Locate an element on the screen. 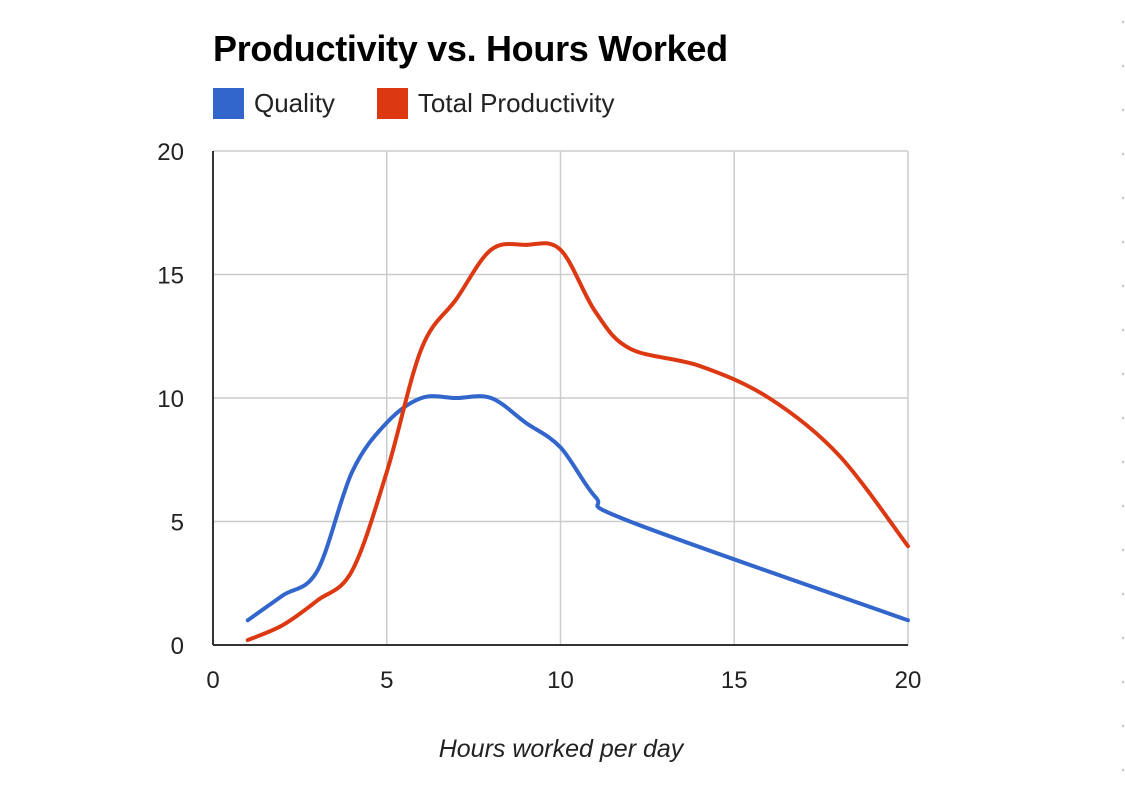 Image resolution: width=1125 pixels, height=799 pixels. y-tick-label-0: 0 is located at coordinates (177, 646).